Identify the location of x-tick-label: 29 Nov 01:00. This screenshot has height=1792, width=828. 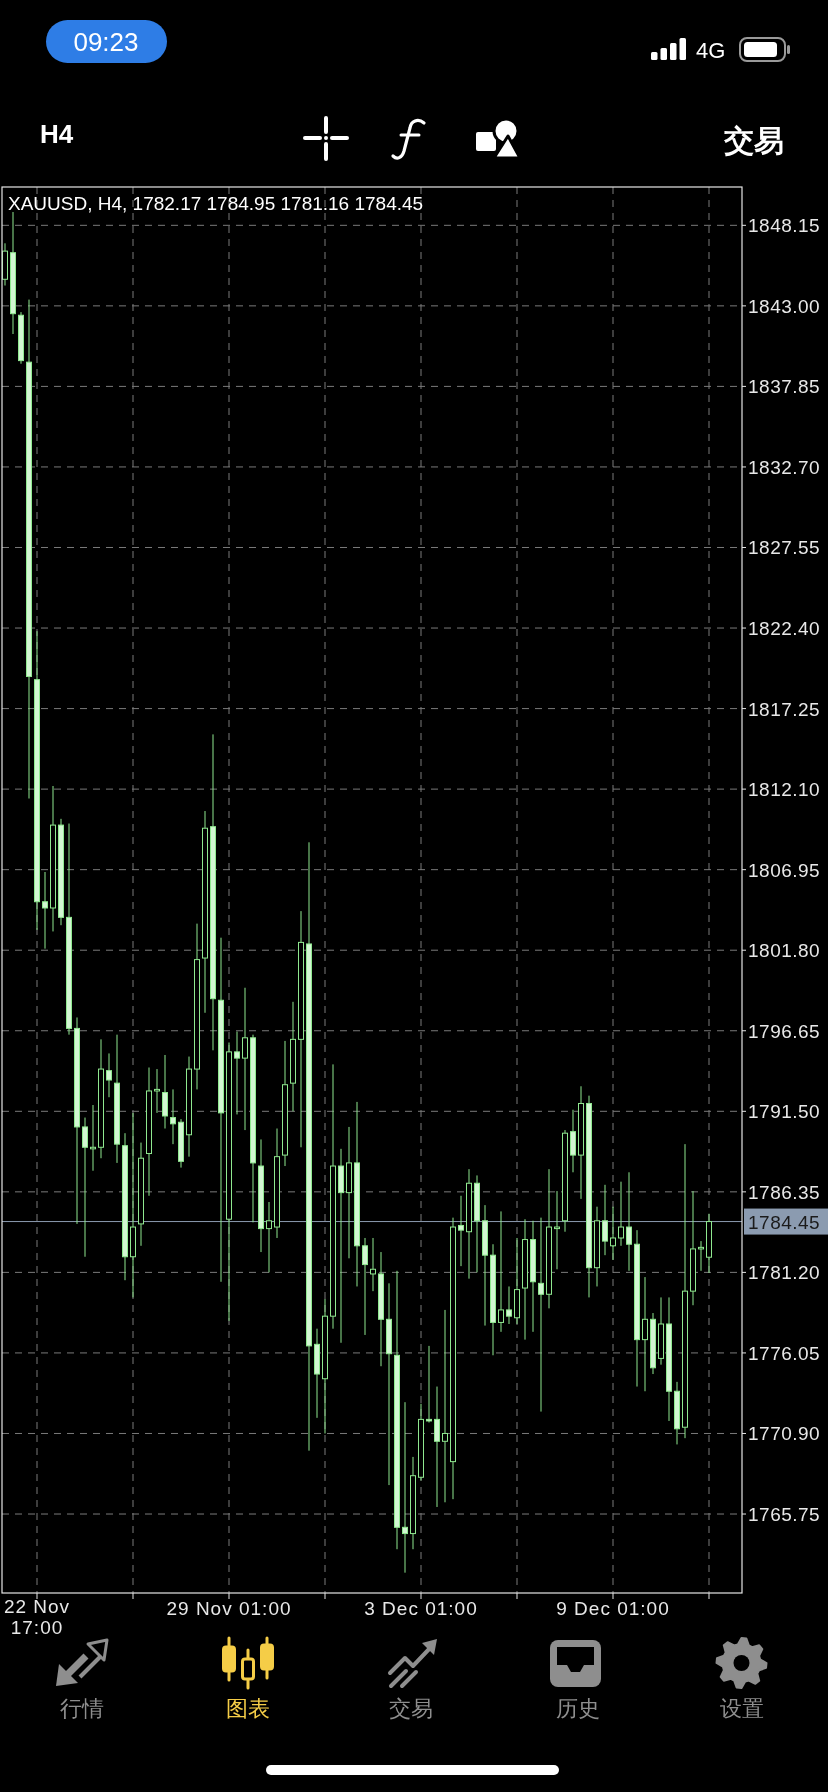
(229, 1608).